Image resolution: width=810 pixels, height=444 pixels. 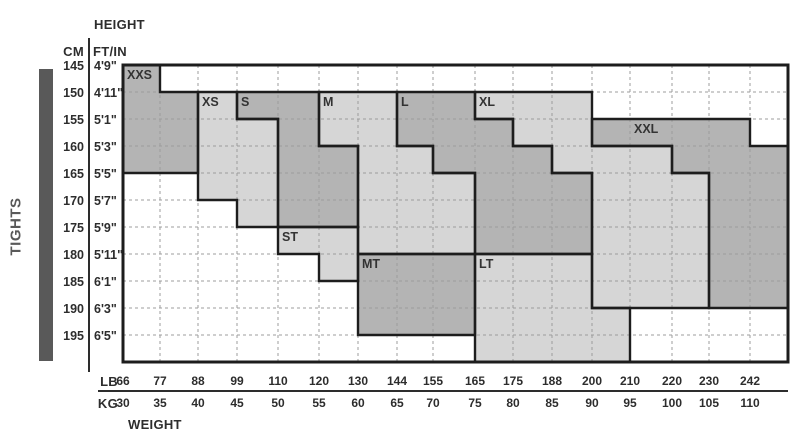 I want to click on height-unit-cm: CM, so click(x=73, y=51).